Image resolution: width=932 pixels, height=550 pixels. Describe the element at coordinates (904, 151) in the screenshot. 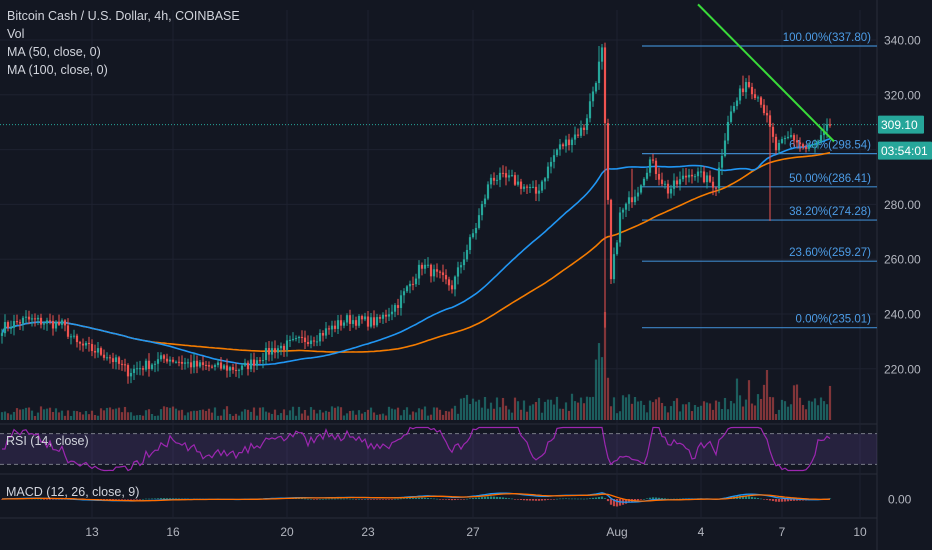

I see `countdown-badge-value: 03:54:01` at that location.